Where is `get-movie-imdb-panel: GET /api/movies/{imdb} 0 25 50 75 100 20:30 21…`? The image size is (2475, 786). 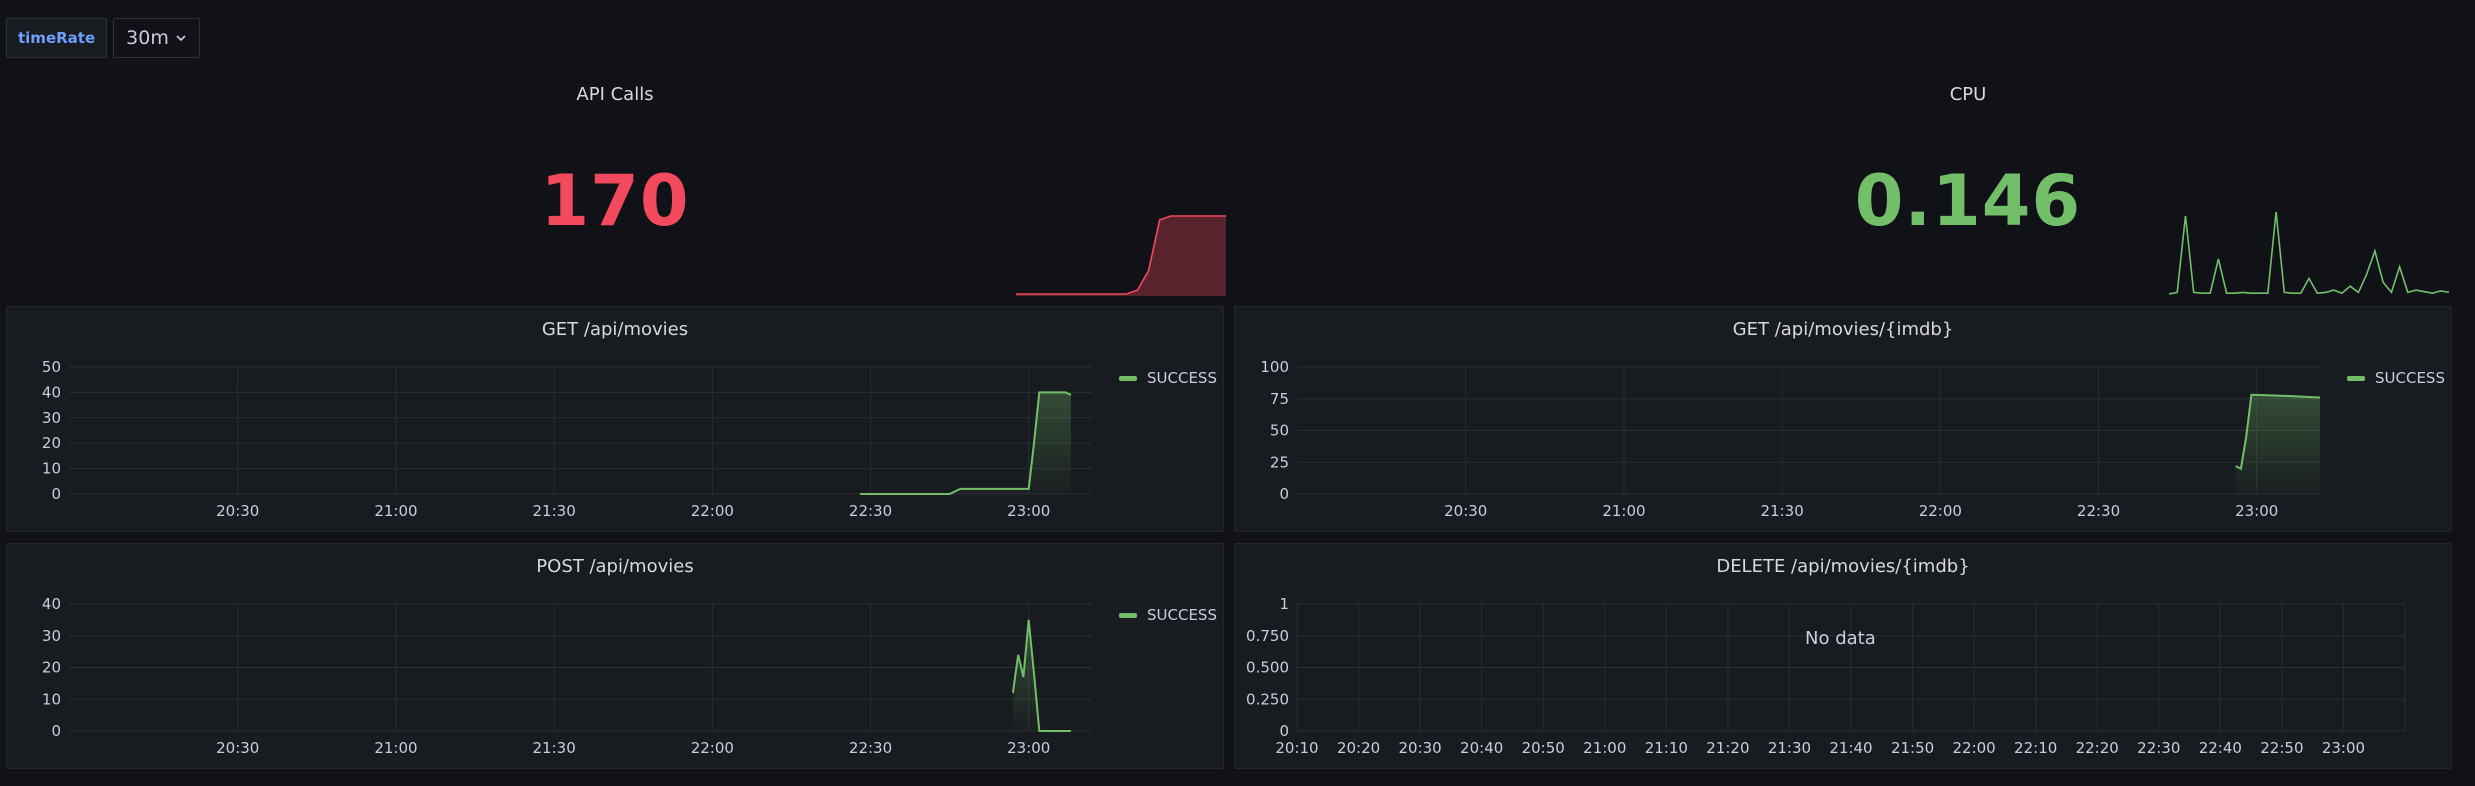 get-movie-imdb-panel: GET /api/movies/{imdb} 0 25 50 75 100 20:30 21… is located at coordinates (1843, 419).